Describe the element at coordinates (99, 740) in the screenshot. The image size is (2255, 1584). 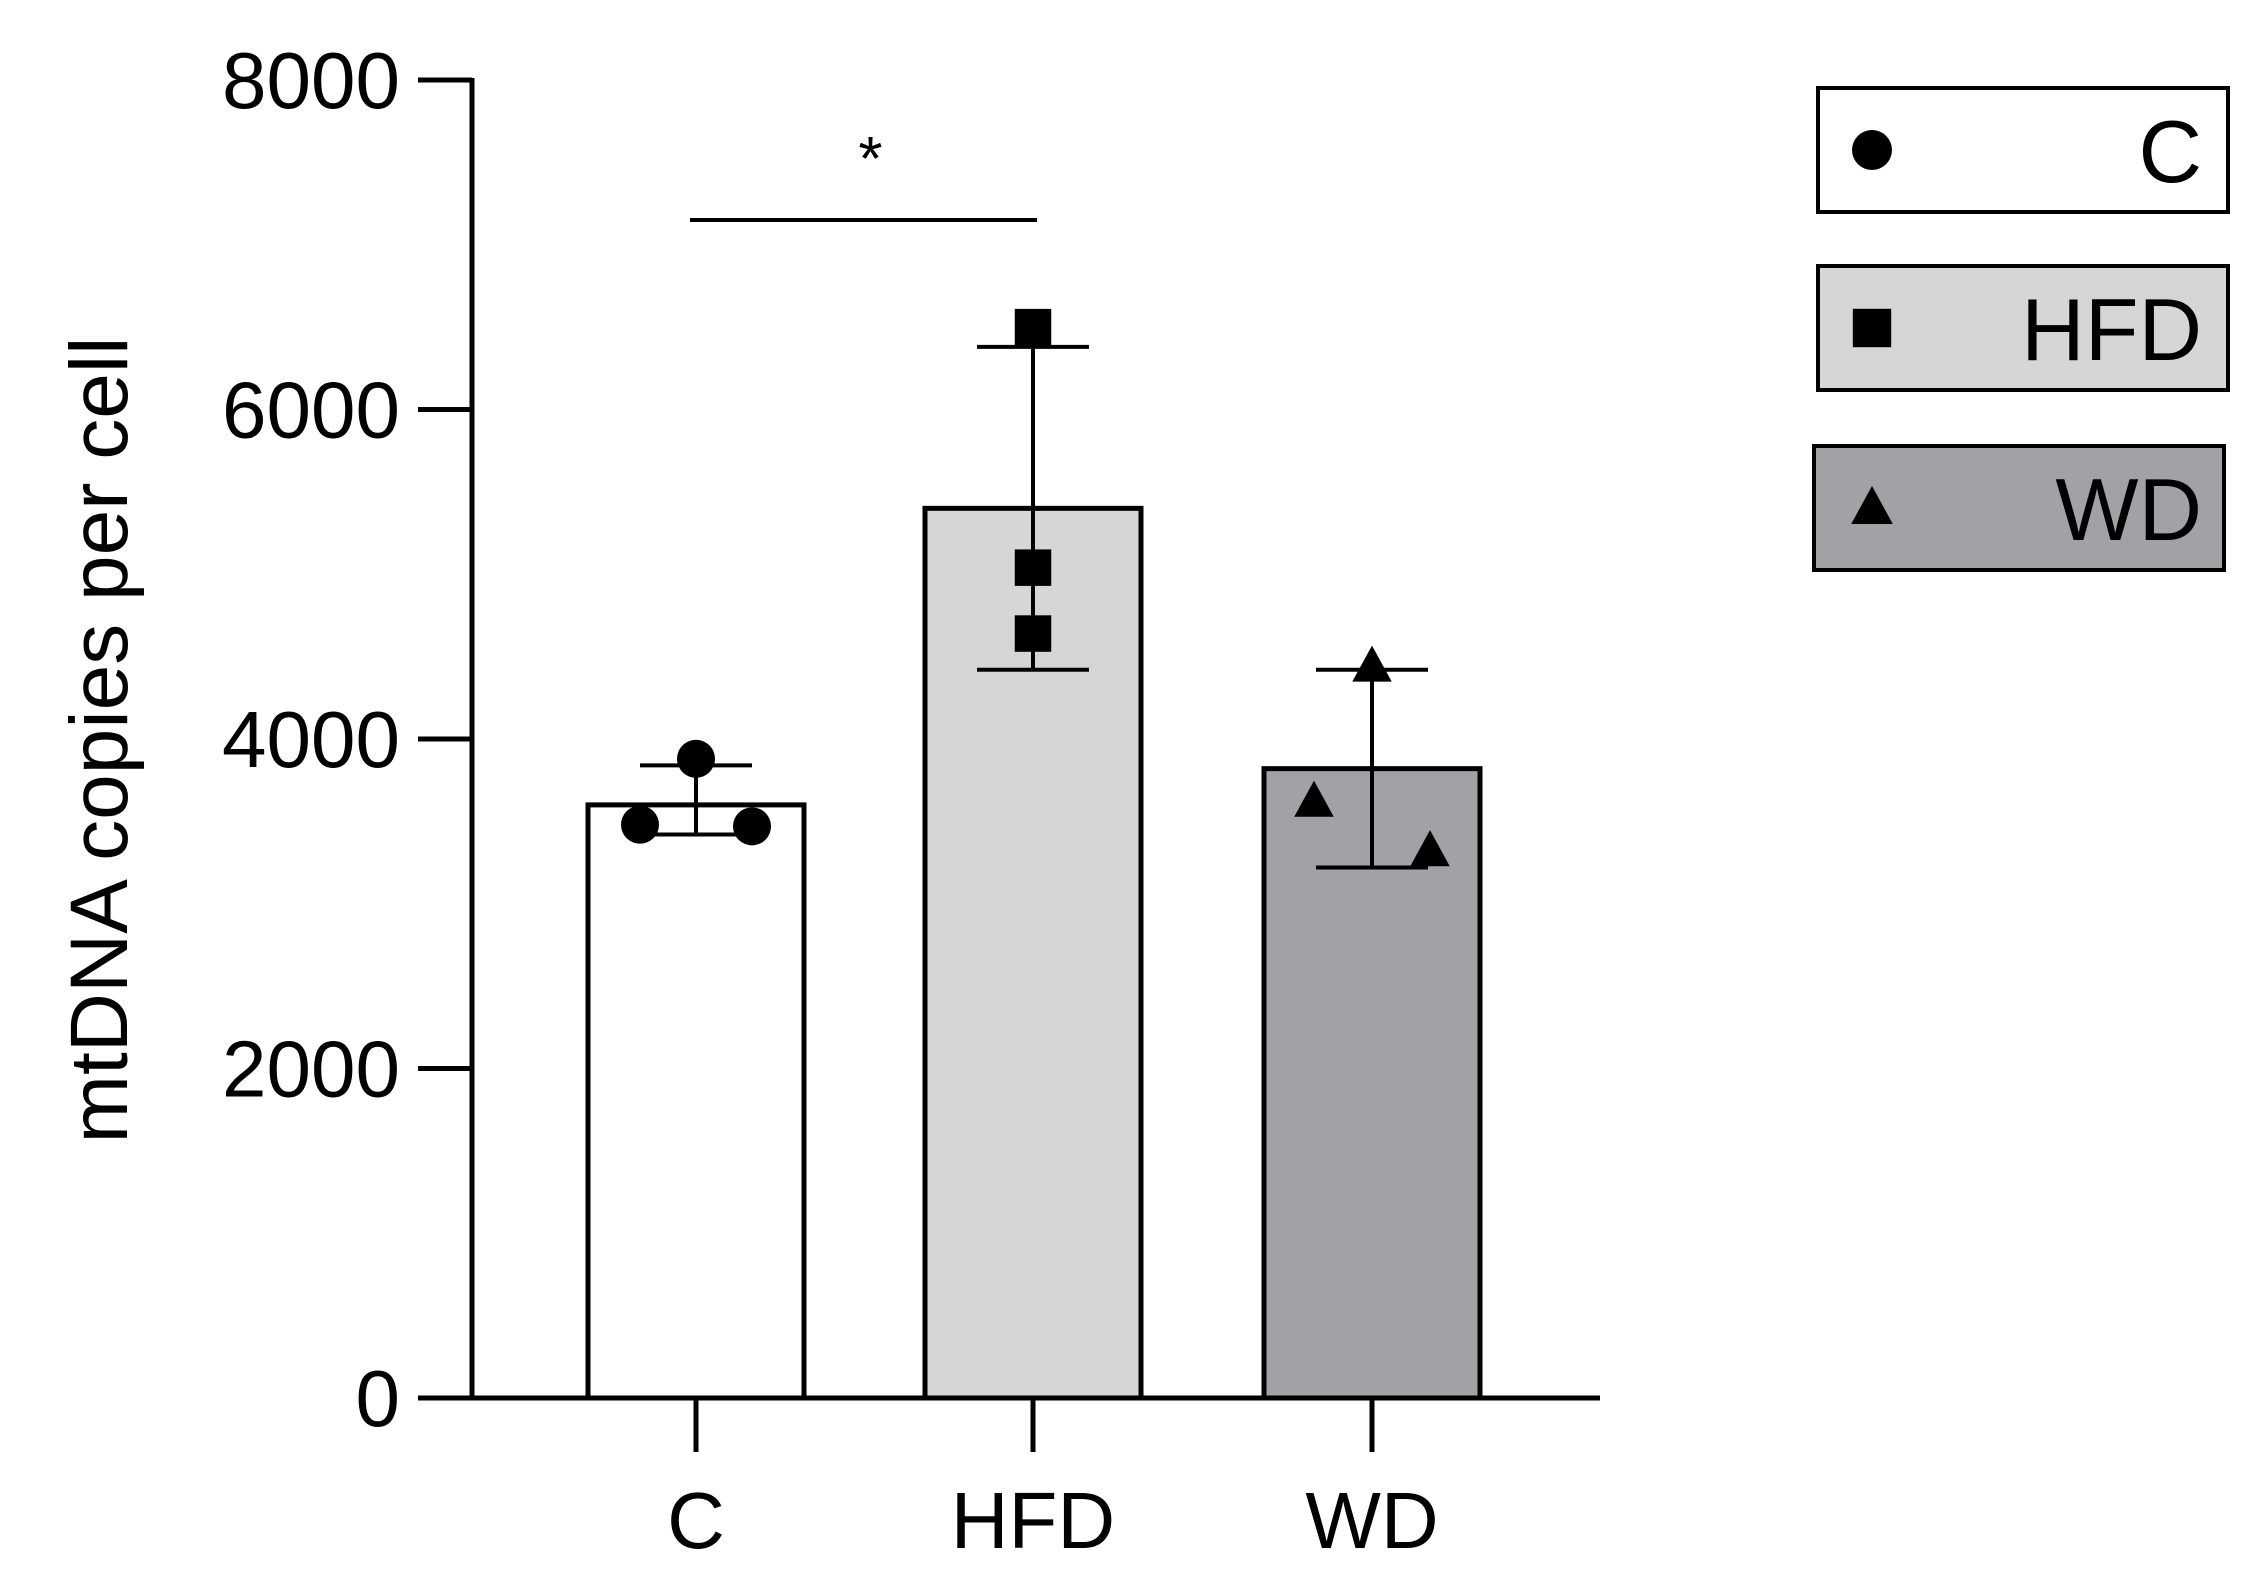
I see `y-axis-label: mtDNA copies per cell` at that location.